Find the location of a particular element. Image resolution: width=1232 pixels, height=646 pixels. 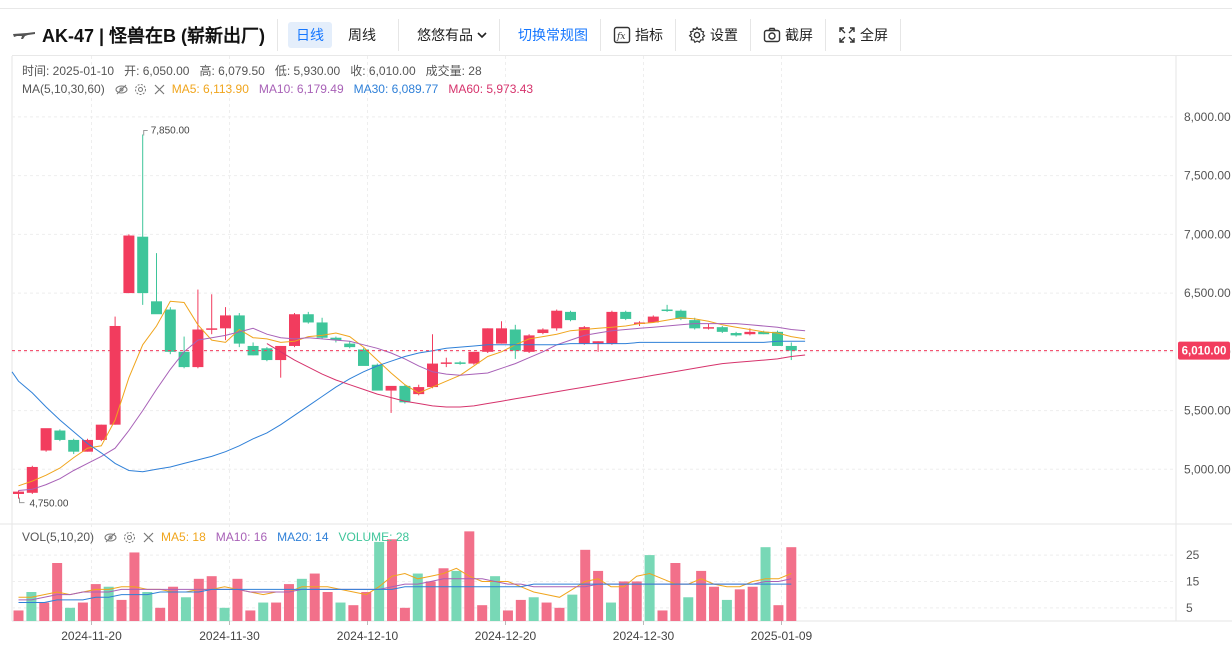

info-close: 收: 6,010.00 is located at coordinates (383, 71).